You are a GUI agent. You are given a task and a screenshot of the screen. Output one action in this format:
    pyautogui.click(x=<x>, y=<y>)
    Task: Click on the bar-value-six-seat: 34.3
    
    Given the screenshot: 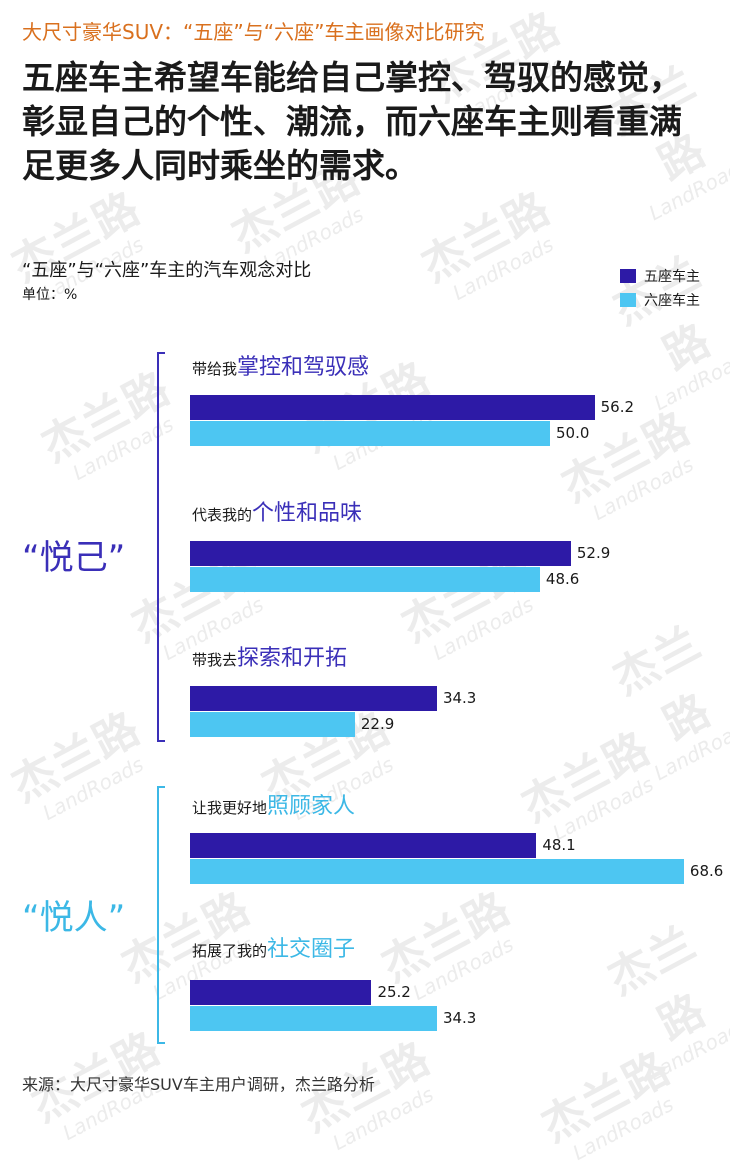 What is the action you would take?
    pyautogui.click(x=459, y=1018)
    